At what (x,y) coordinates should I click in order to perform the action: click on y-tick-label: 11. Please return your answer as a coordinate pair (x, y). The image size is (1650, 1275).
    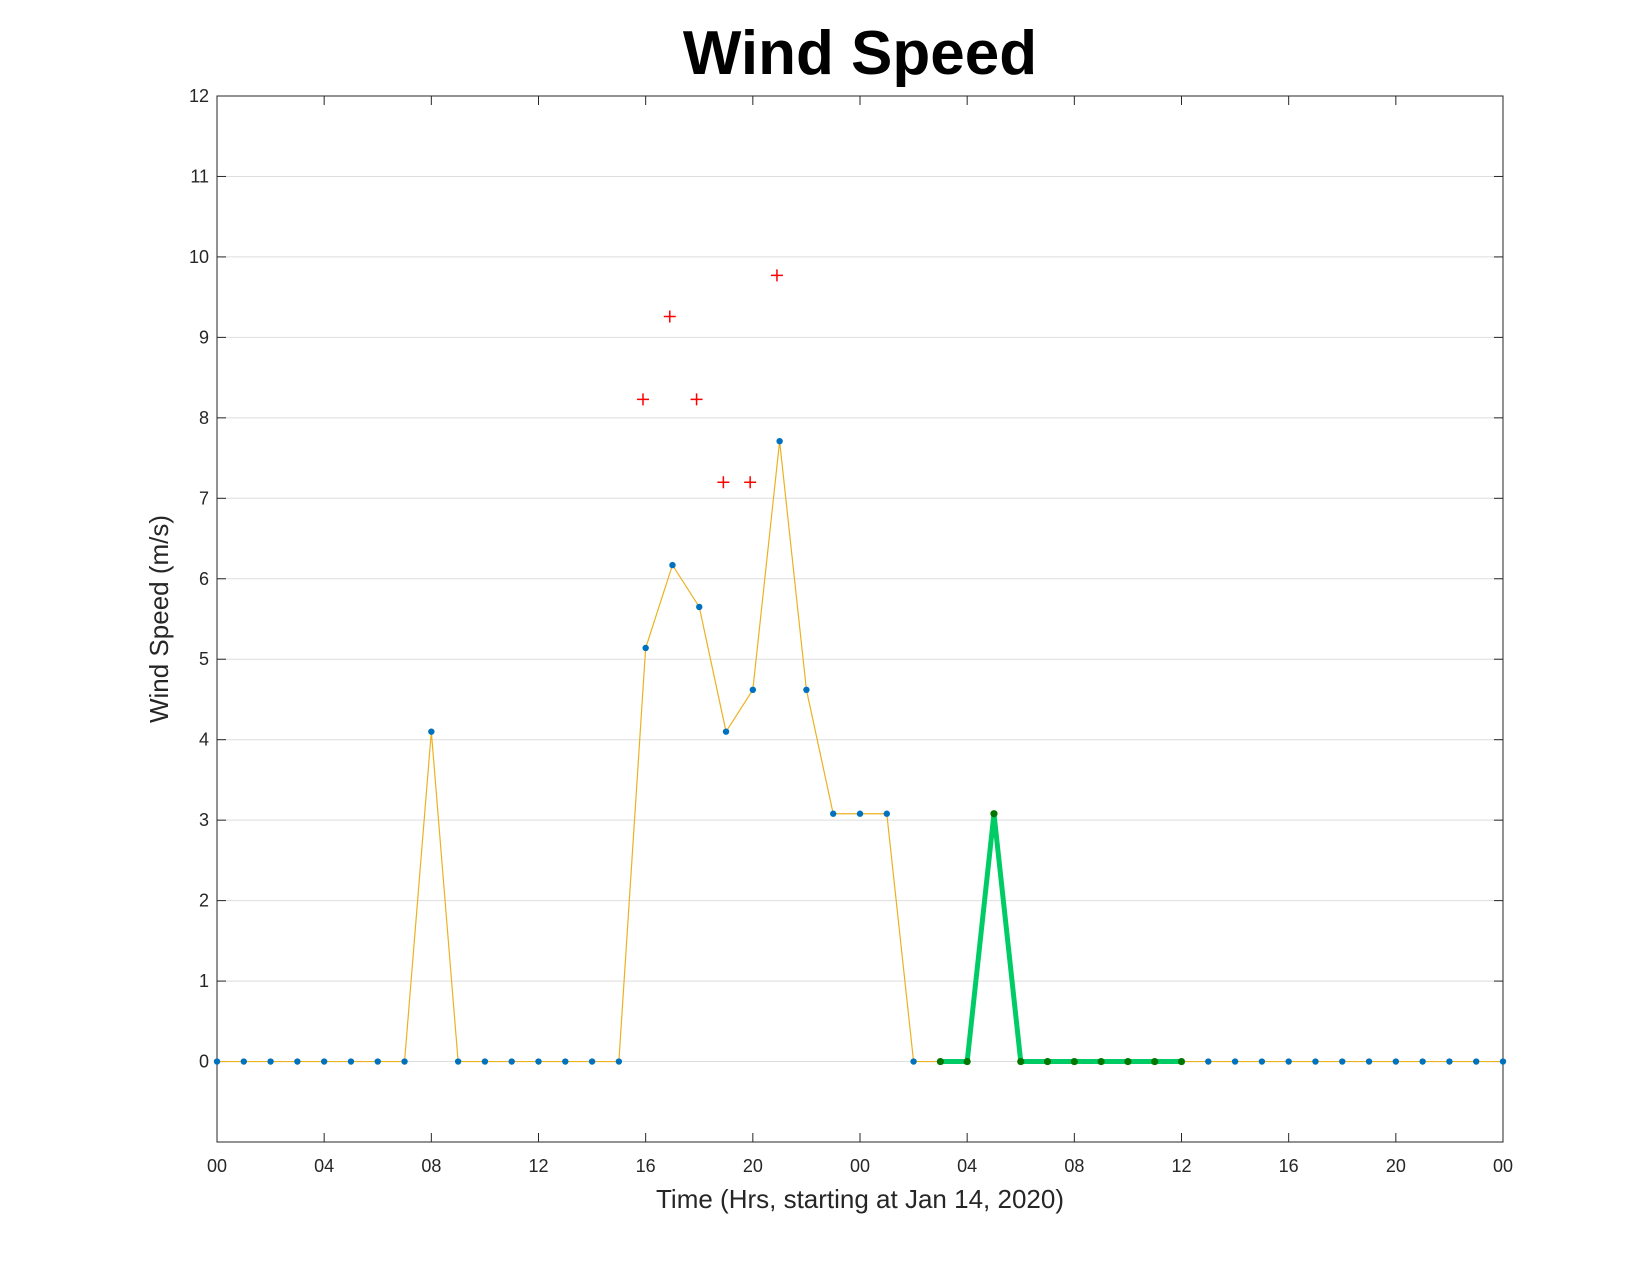
    Looking at the image, I should click on (199, 176).